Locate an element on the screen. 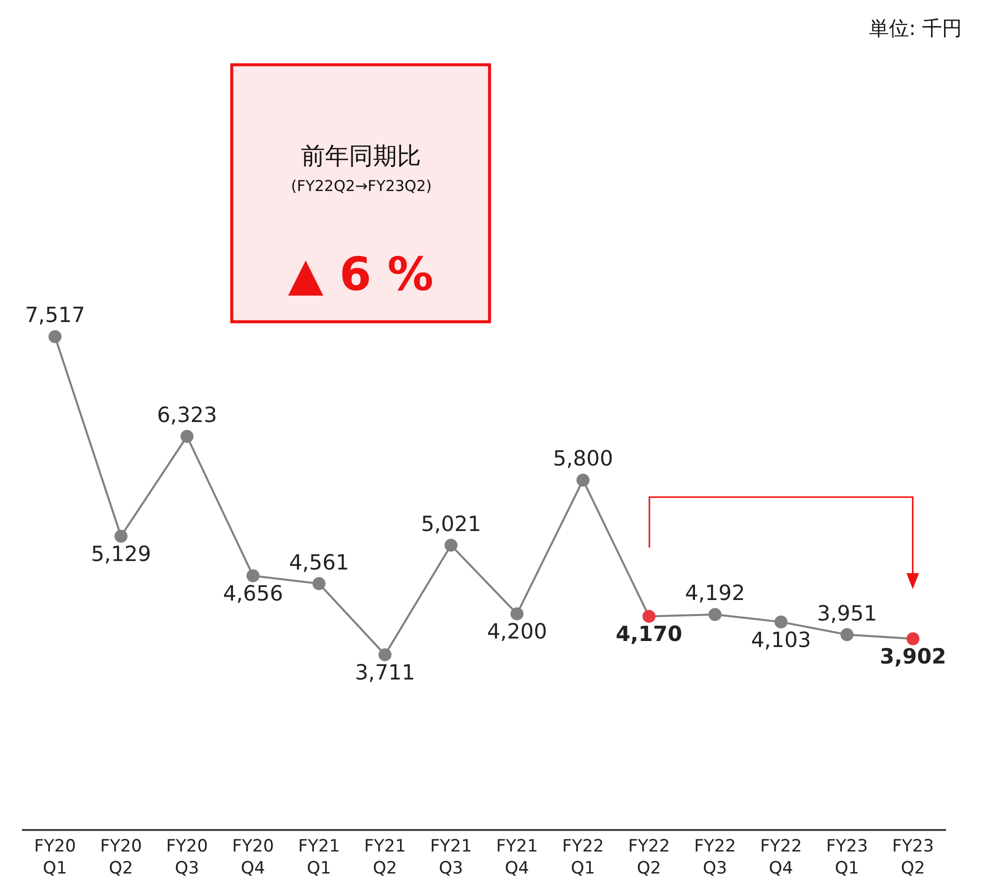  data-label: 5,021 is located at coordinates (451, 524).